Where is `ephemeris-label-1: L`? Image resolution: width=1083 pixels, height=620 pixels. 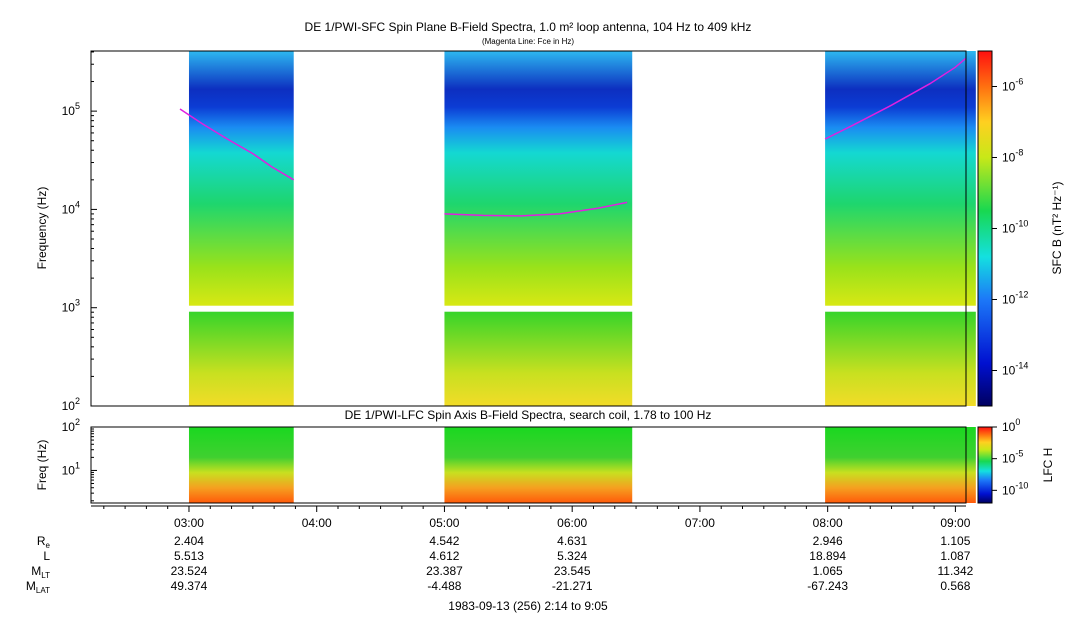 ephemeris-label-1: L is located at coordinates (46, 556).